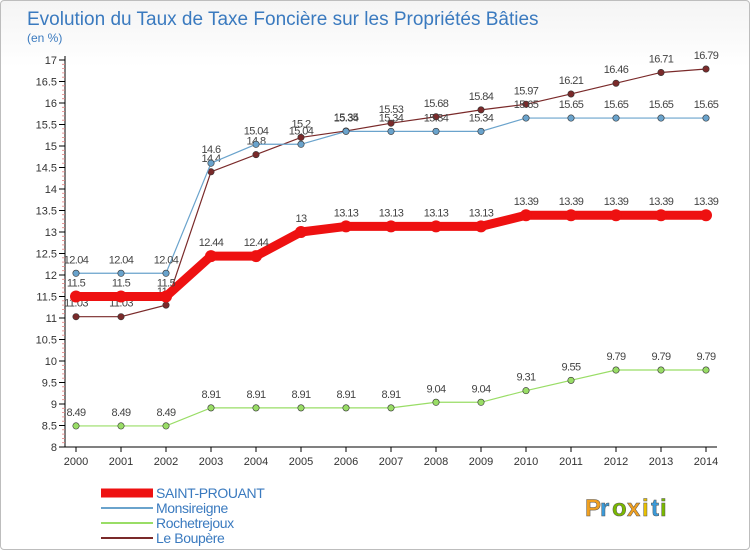  What do you see at coordinates (391, 110) in the screenshot?
I see `data-label: 15.53` at bounding box center [391, 110].